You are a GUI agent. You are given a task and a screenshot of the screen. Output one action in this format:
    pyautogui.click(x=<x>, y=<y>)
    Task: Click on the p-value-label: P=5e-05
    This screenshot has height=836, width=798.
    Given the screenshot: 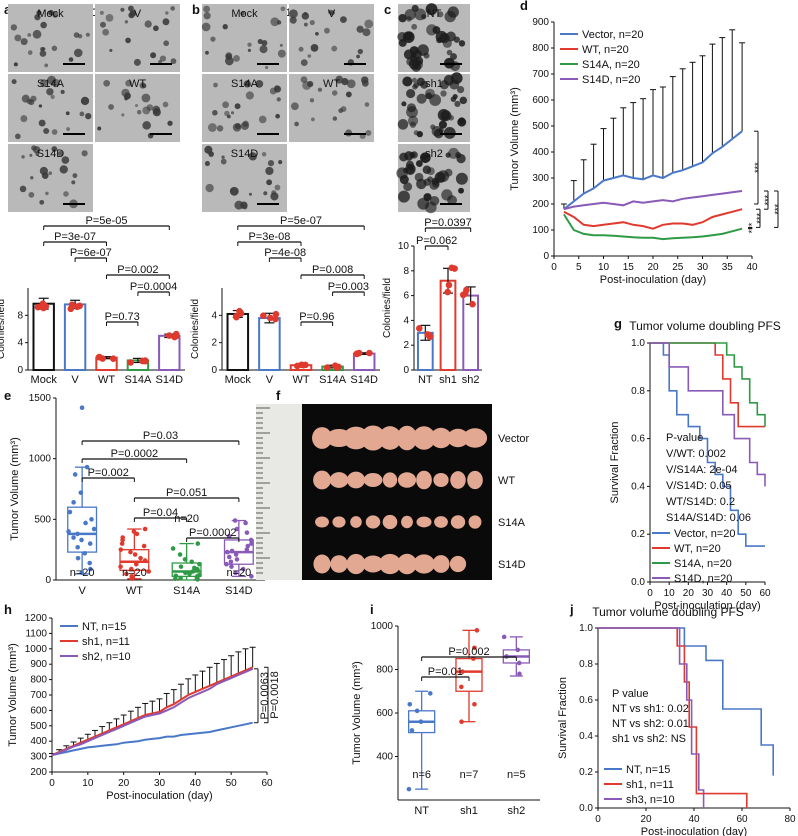 What is the action you would take?
    pyautogui.click(x=107, y=221)
    